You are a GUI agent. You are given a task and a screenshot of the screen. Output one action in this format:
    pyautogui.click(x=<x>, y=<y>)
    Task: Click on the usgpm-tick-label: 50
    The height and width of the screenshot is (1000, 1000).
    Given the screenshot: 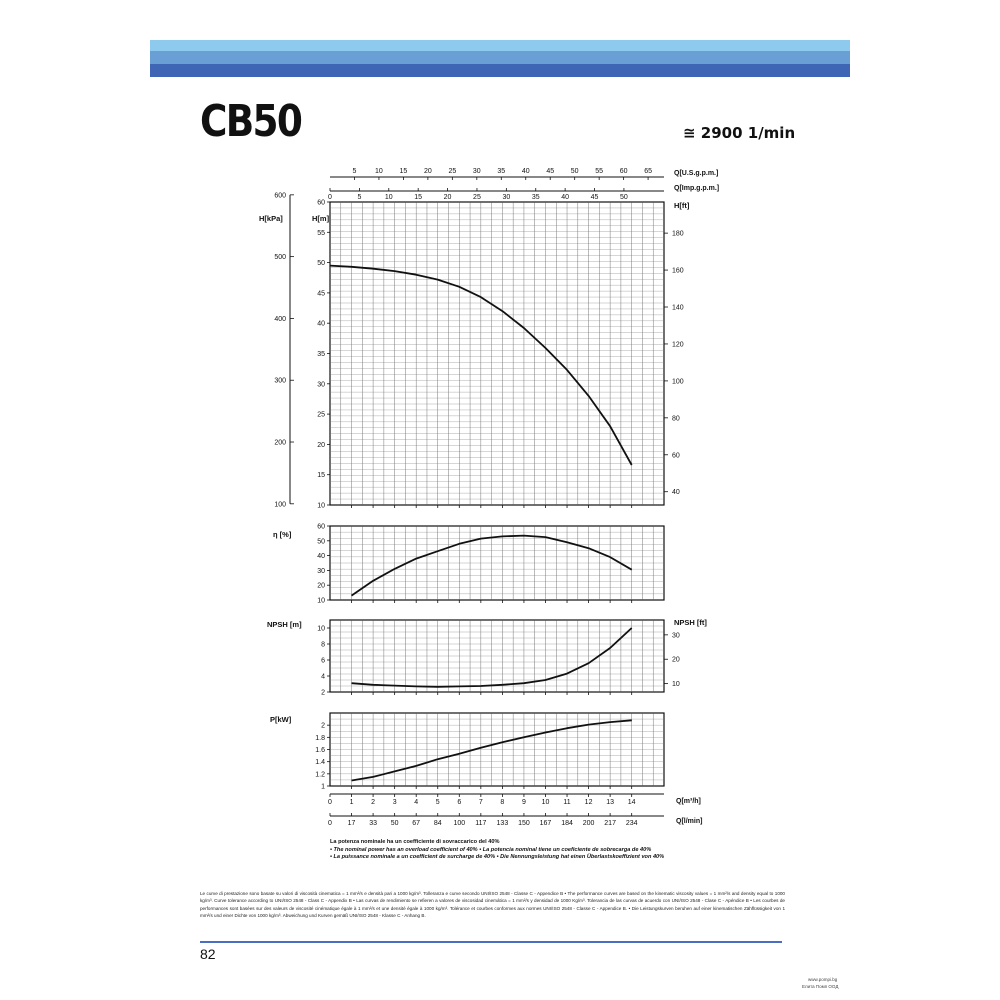 What is the action you would take?
    pyautogui.click(x=575, y=171)
    